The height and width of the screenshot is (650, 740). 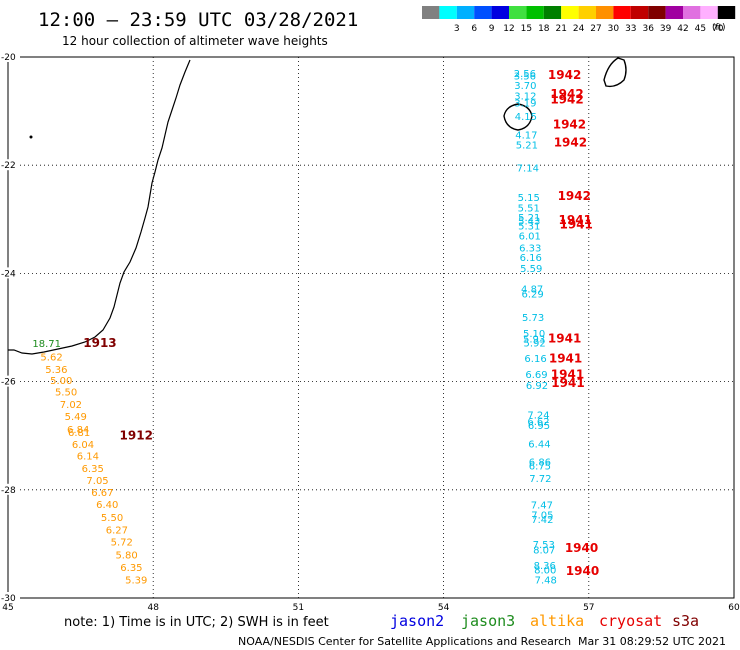 What do you see at coordinates (88, 457) in the screenshot?
I see `swh-label-altika: 6.14` at bounding box center [88, 457].